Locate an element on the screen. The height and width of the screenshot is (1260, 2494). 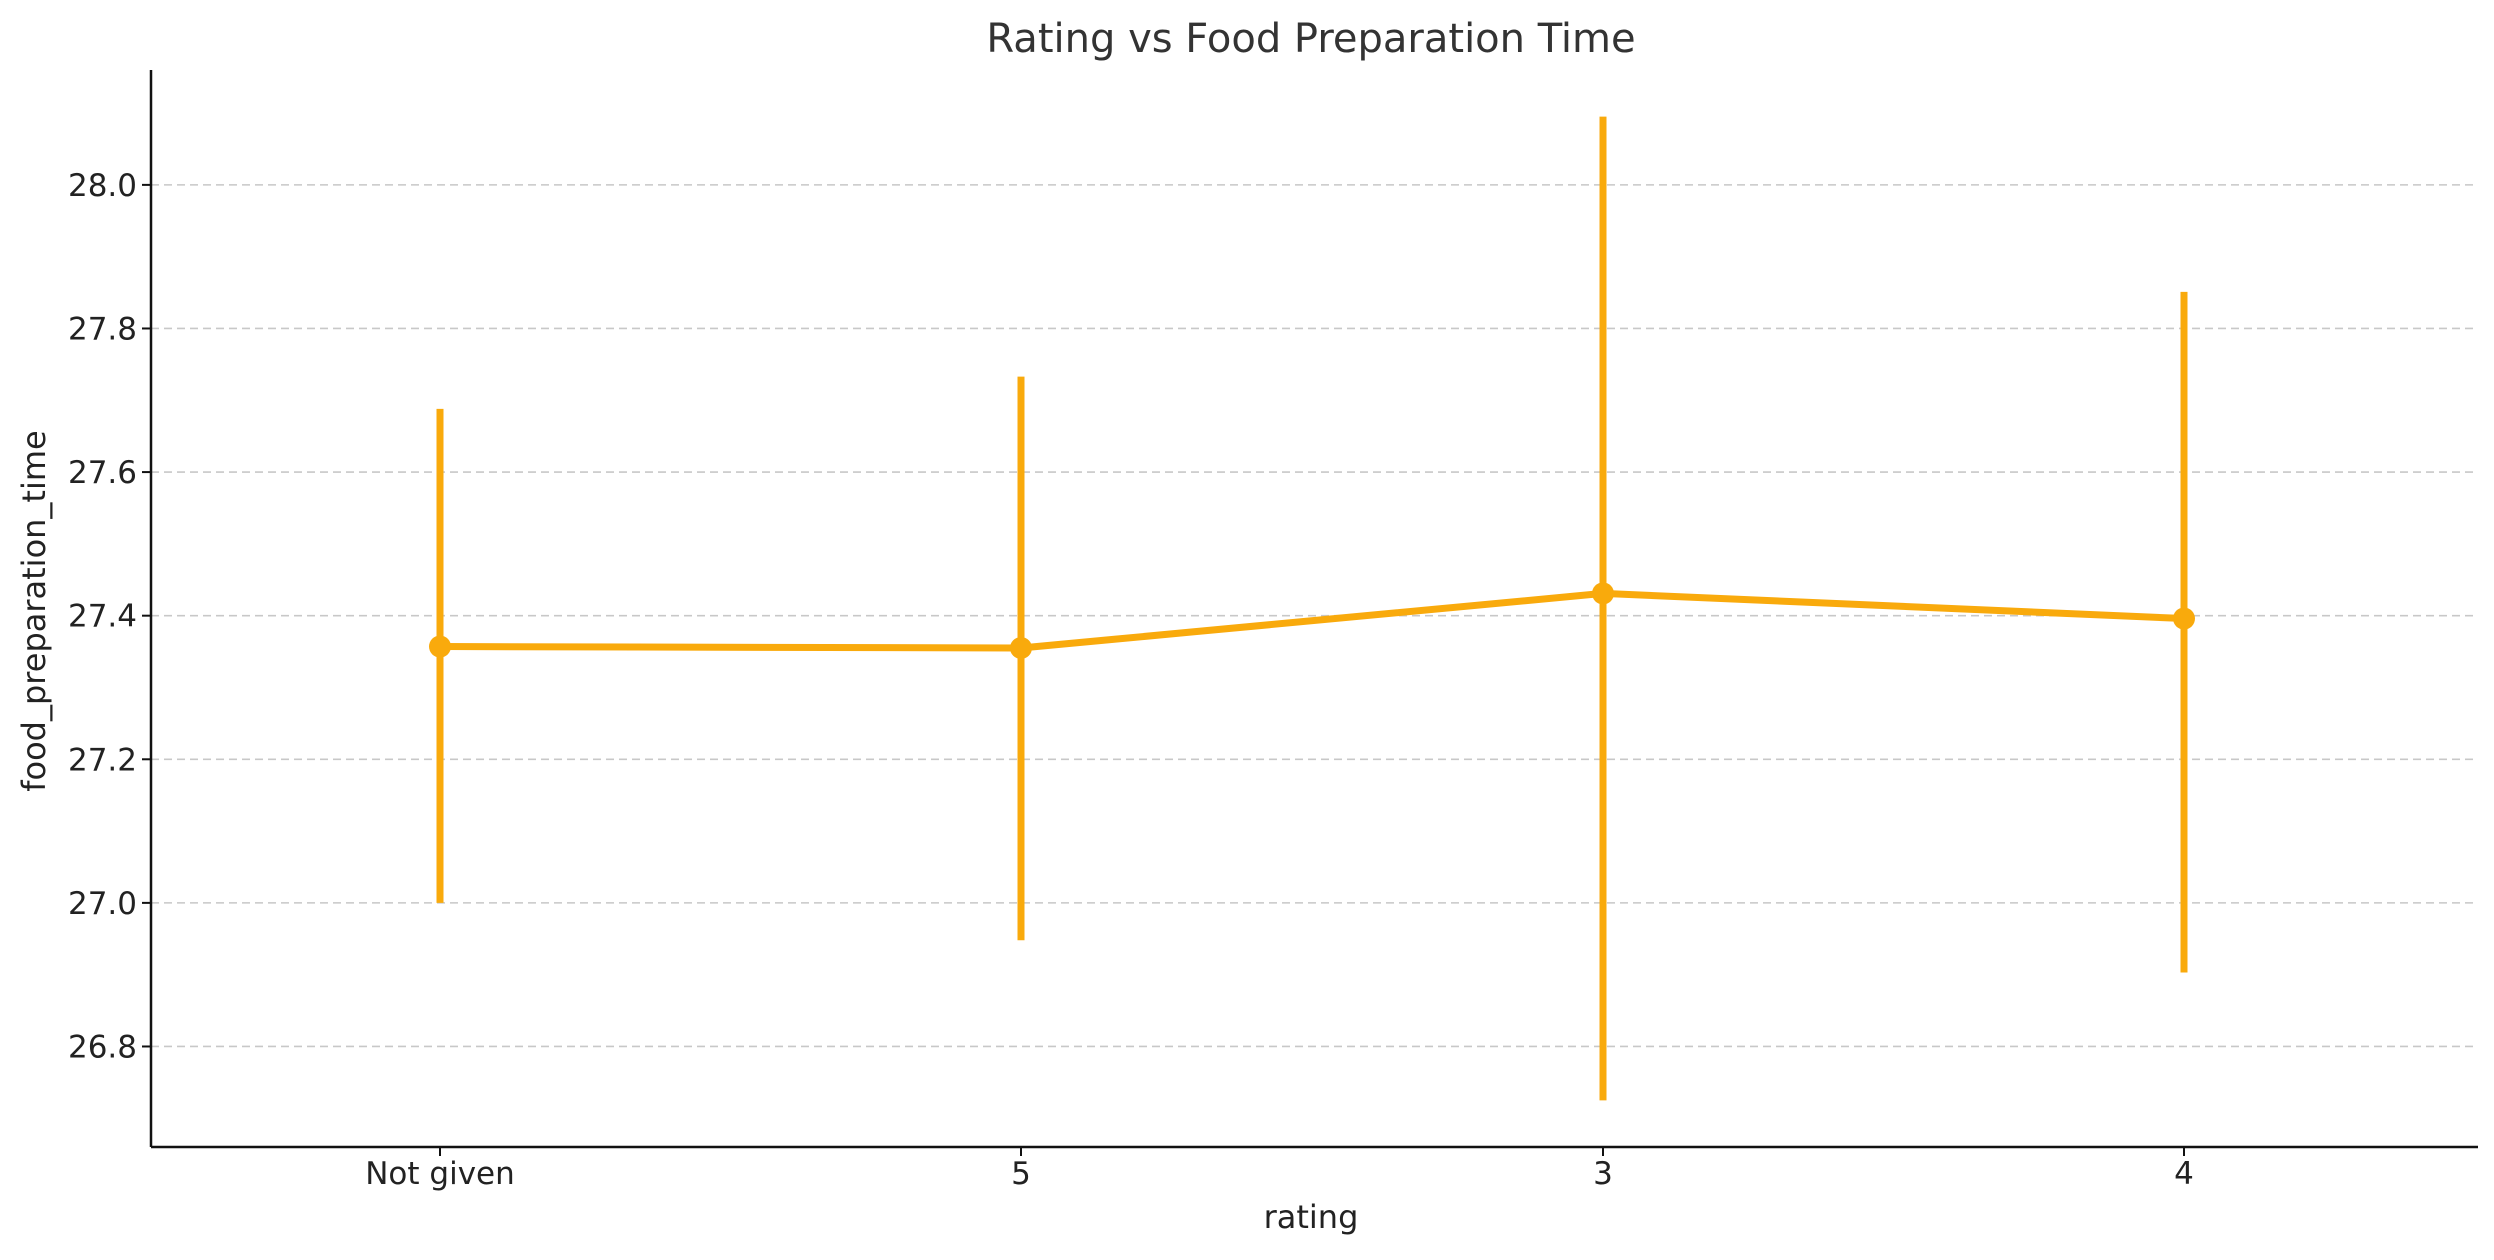
y-tick-label: 27.0 is located at coordinates (102, 904).